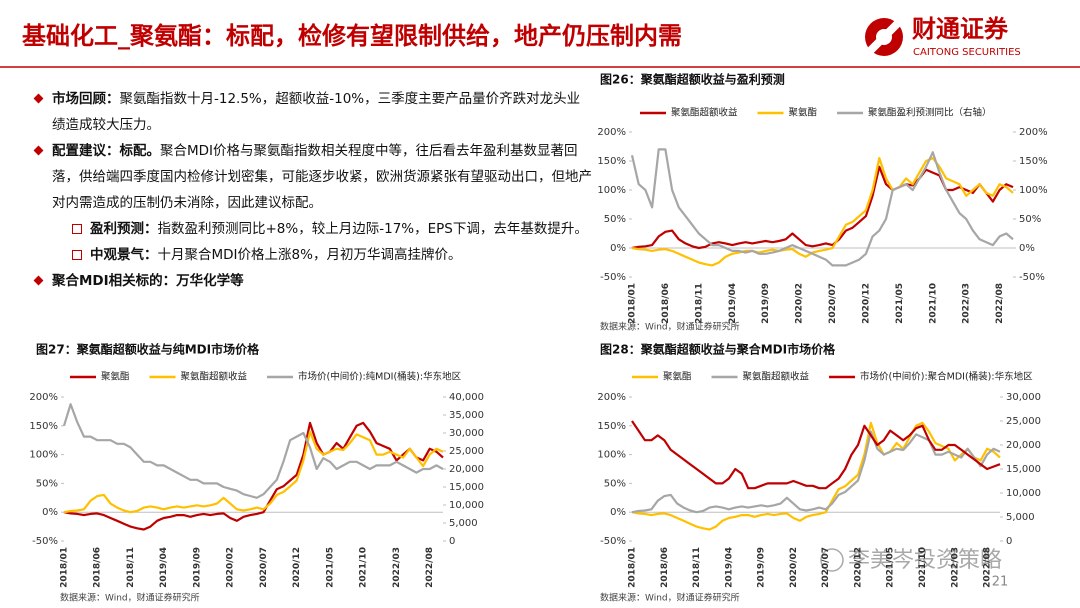 This screenshot has height=608, width=1080. Describe the element at coordinates (884, 37) in the screenshot. I see `logo-icon` at that location.